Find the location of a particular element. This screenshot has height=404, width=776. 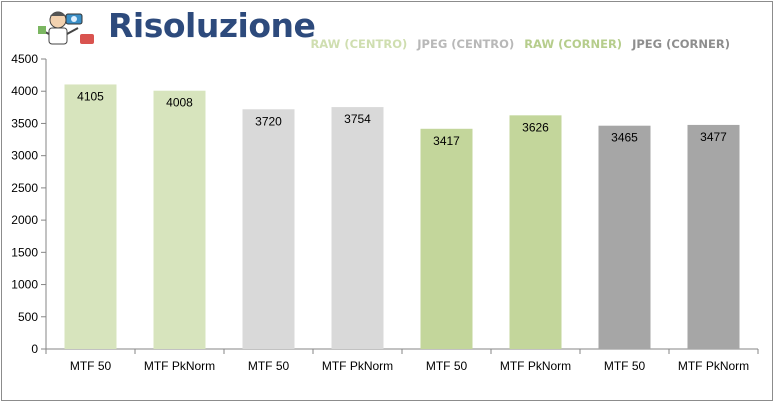

bar-value-label: 4105 is located at coordinates (90, 96).